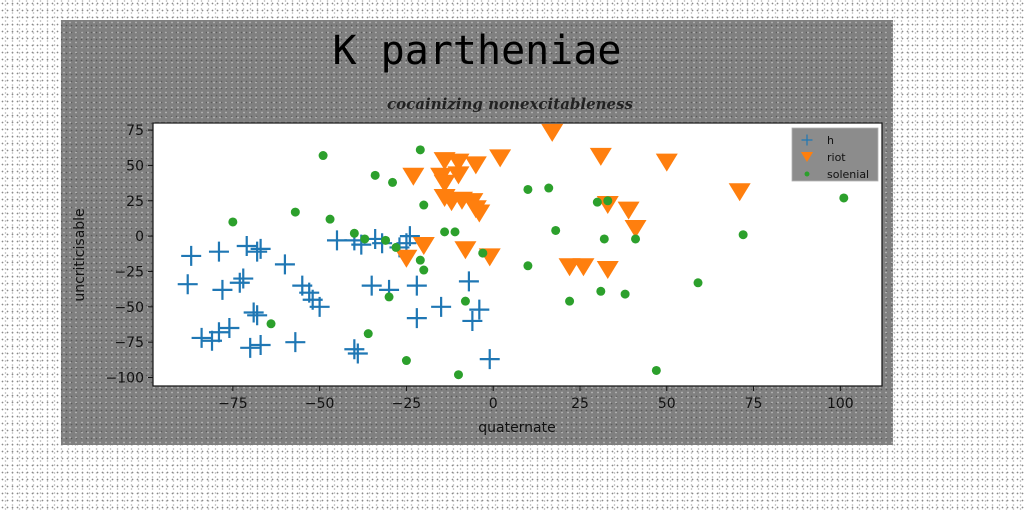  I want to click on legend-marker-solenial, so click(807, 174).